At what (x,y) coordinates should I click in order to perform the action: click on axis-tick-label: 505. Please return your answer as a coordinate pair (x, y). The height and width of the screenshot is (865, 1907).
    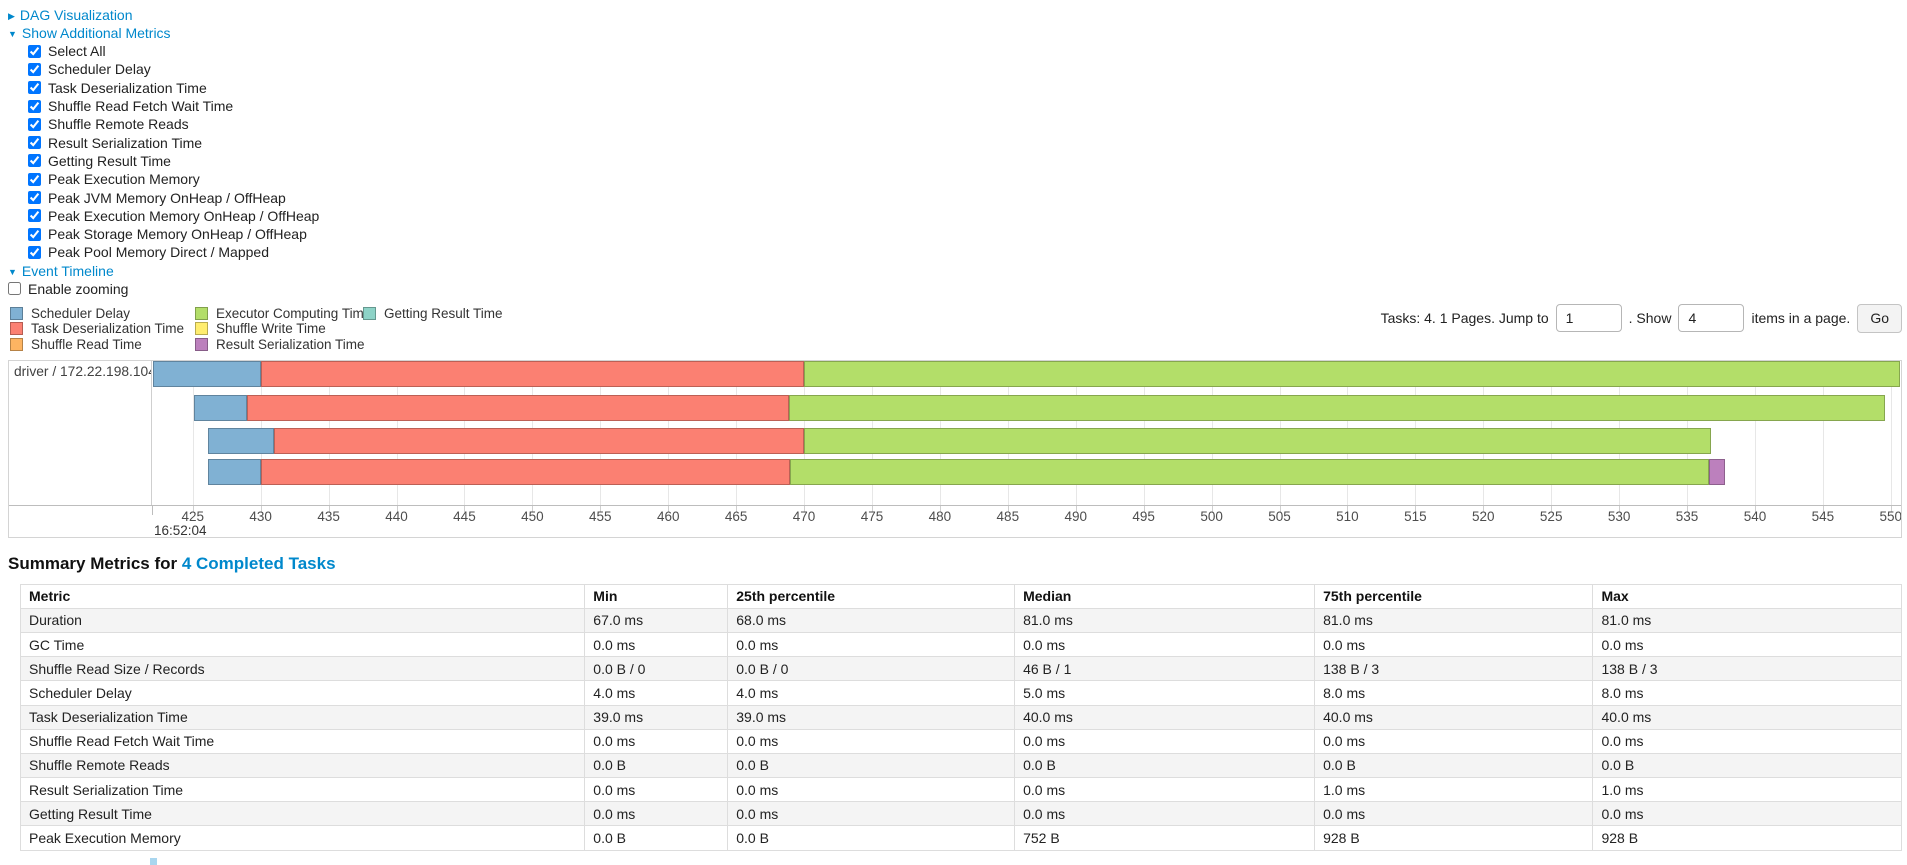
    Looking at the image, I should click on (1279, 516).